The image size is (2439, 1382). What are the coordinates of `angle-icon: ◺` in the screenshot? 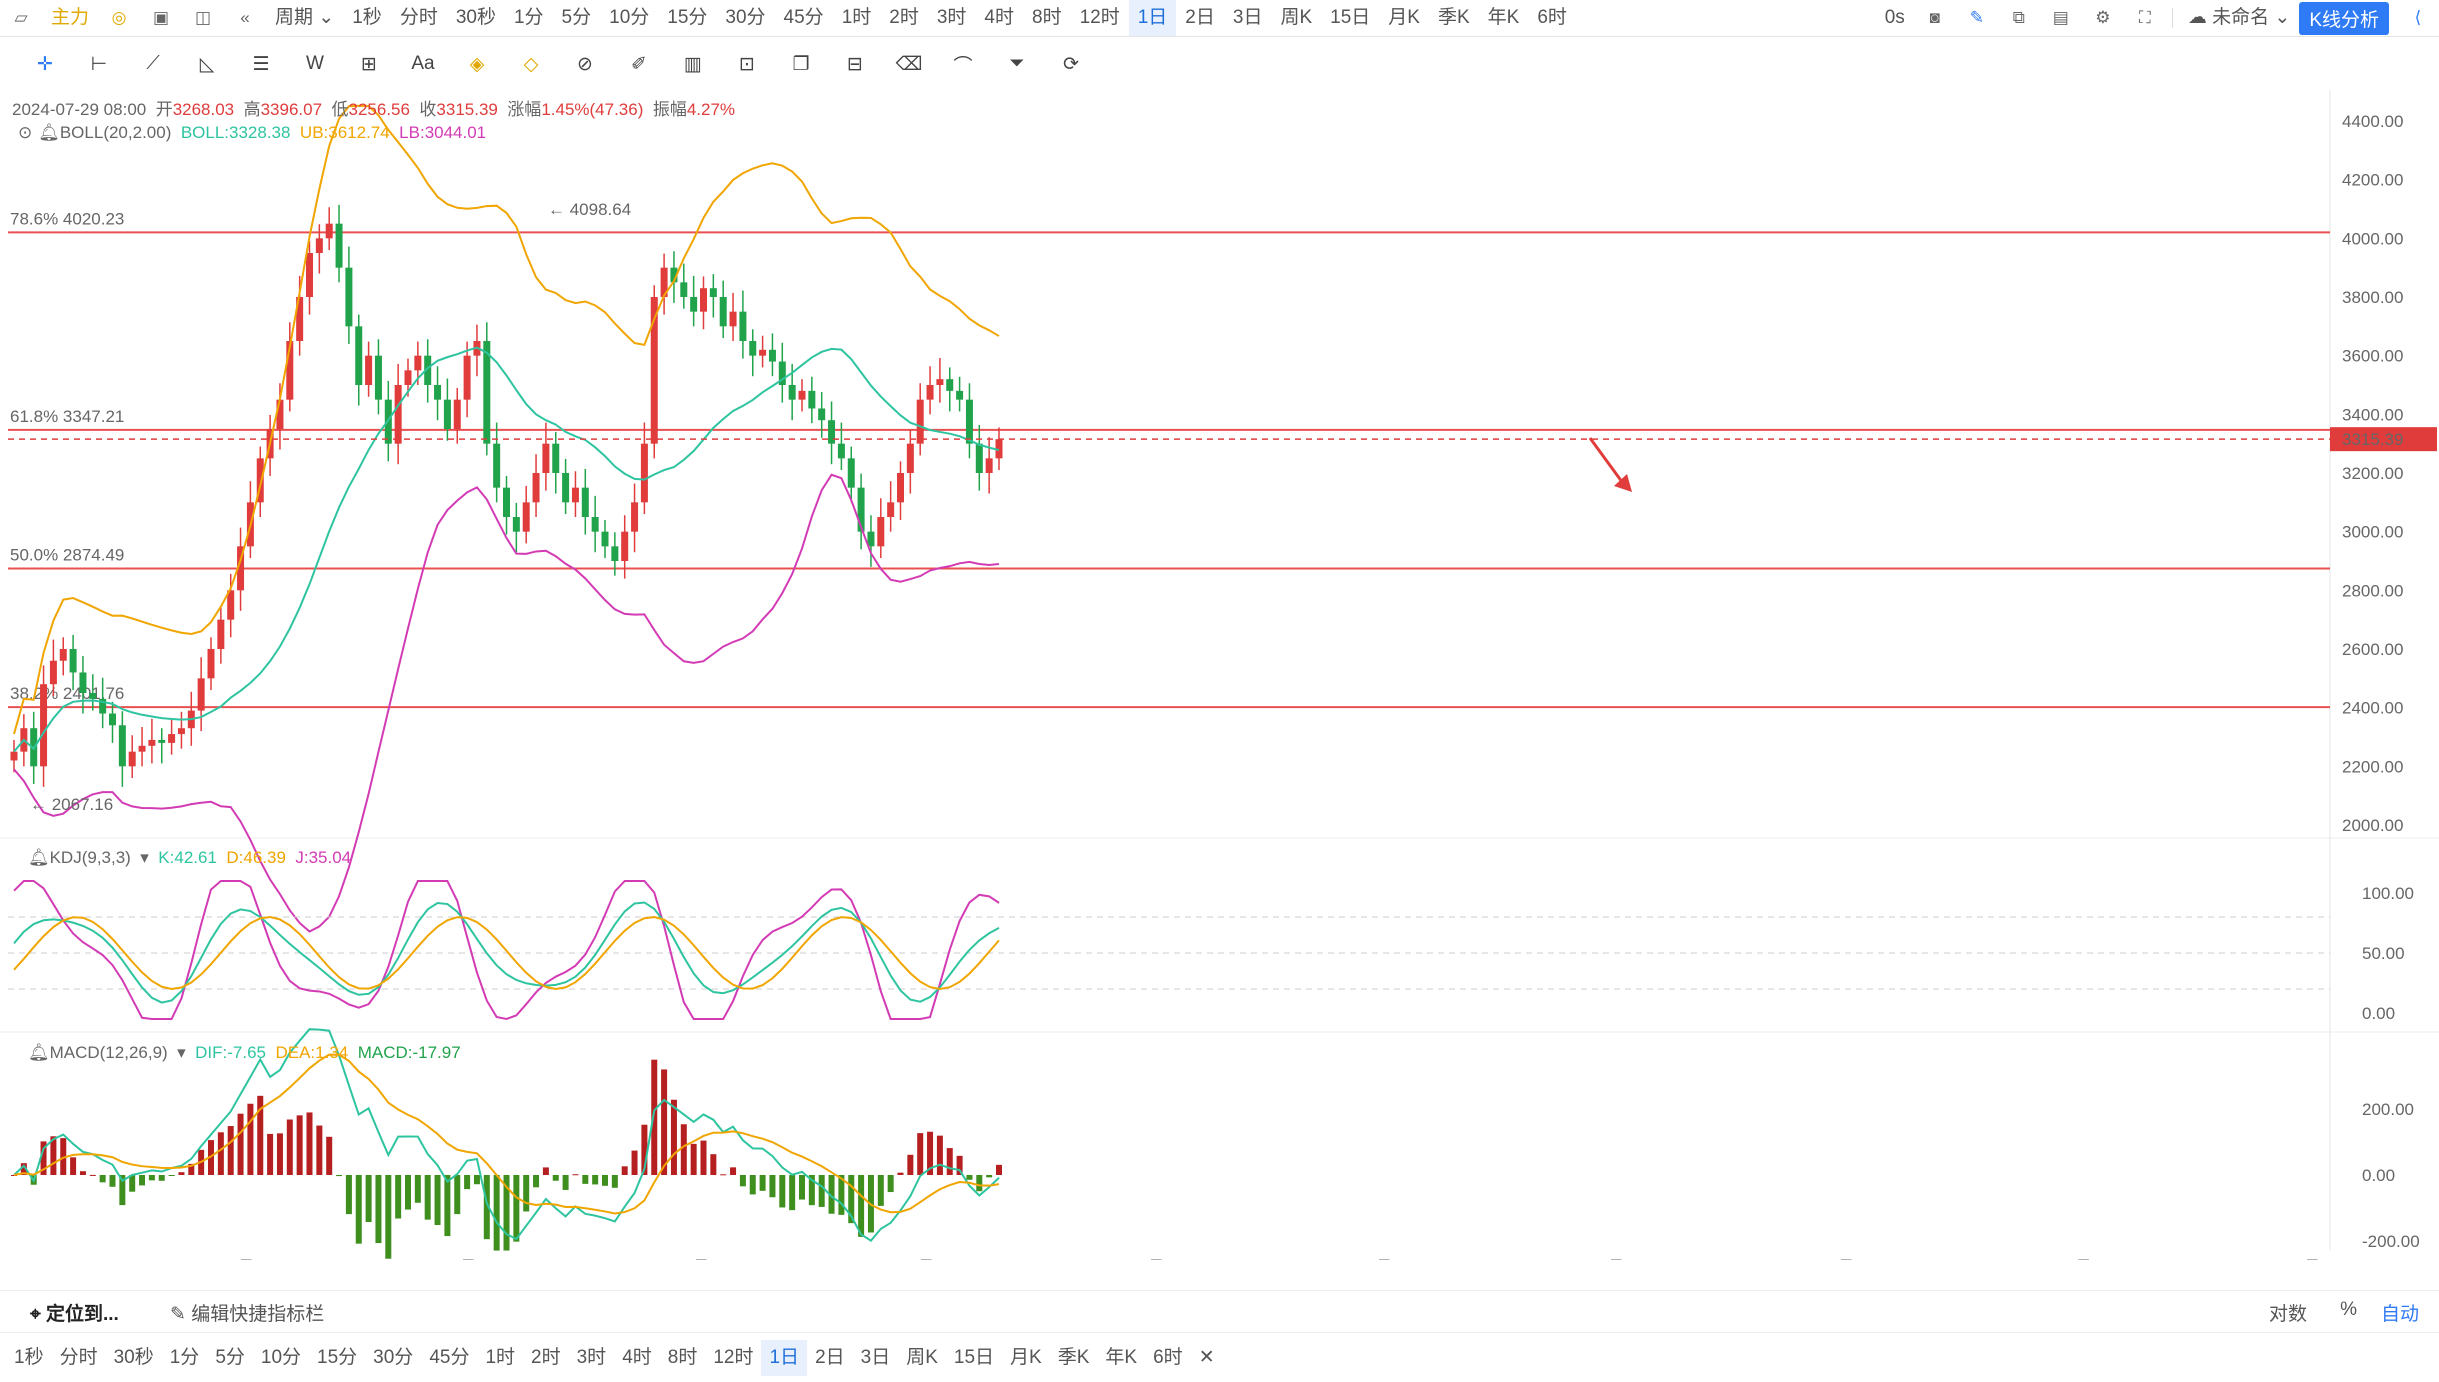 It's located at (207, 64).